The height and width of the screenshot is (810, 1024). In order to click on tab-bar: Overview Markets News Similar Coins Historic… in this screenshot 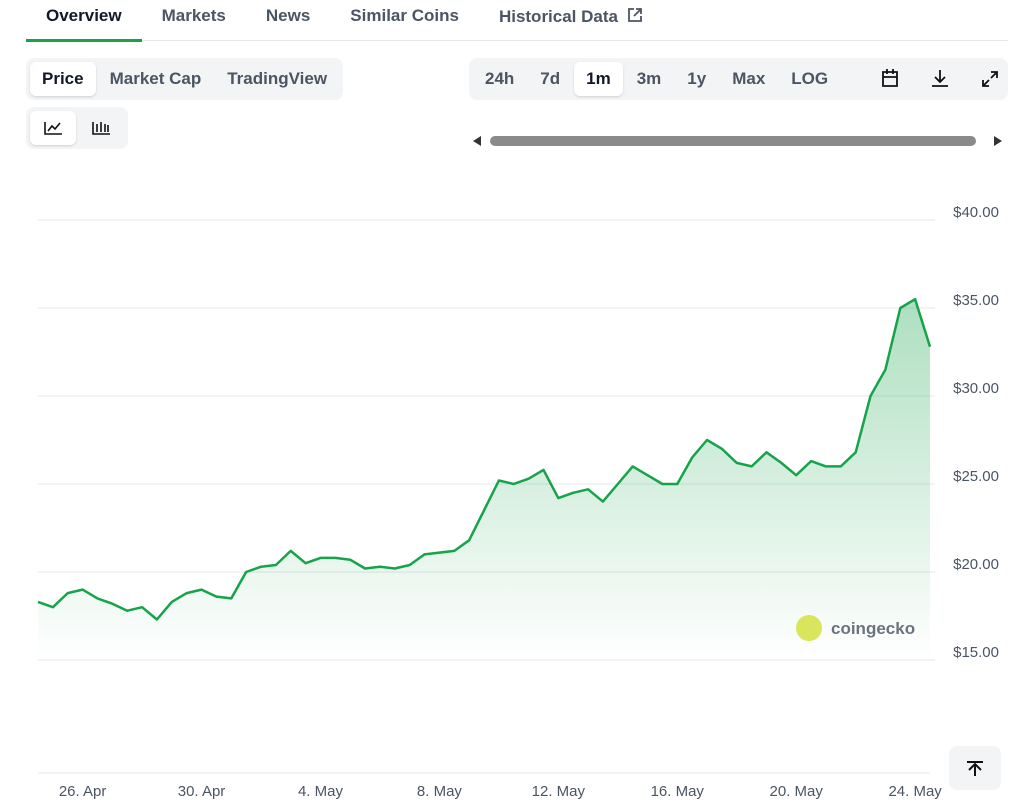, I will do `click(517, 21)`.